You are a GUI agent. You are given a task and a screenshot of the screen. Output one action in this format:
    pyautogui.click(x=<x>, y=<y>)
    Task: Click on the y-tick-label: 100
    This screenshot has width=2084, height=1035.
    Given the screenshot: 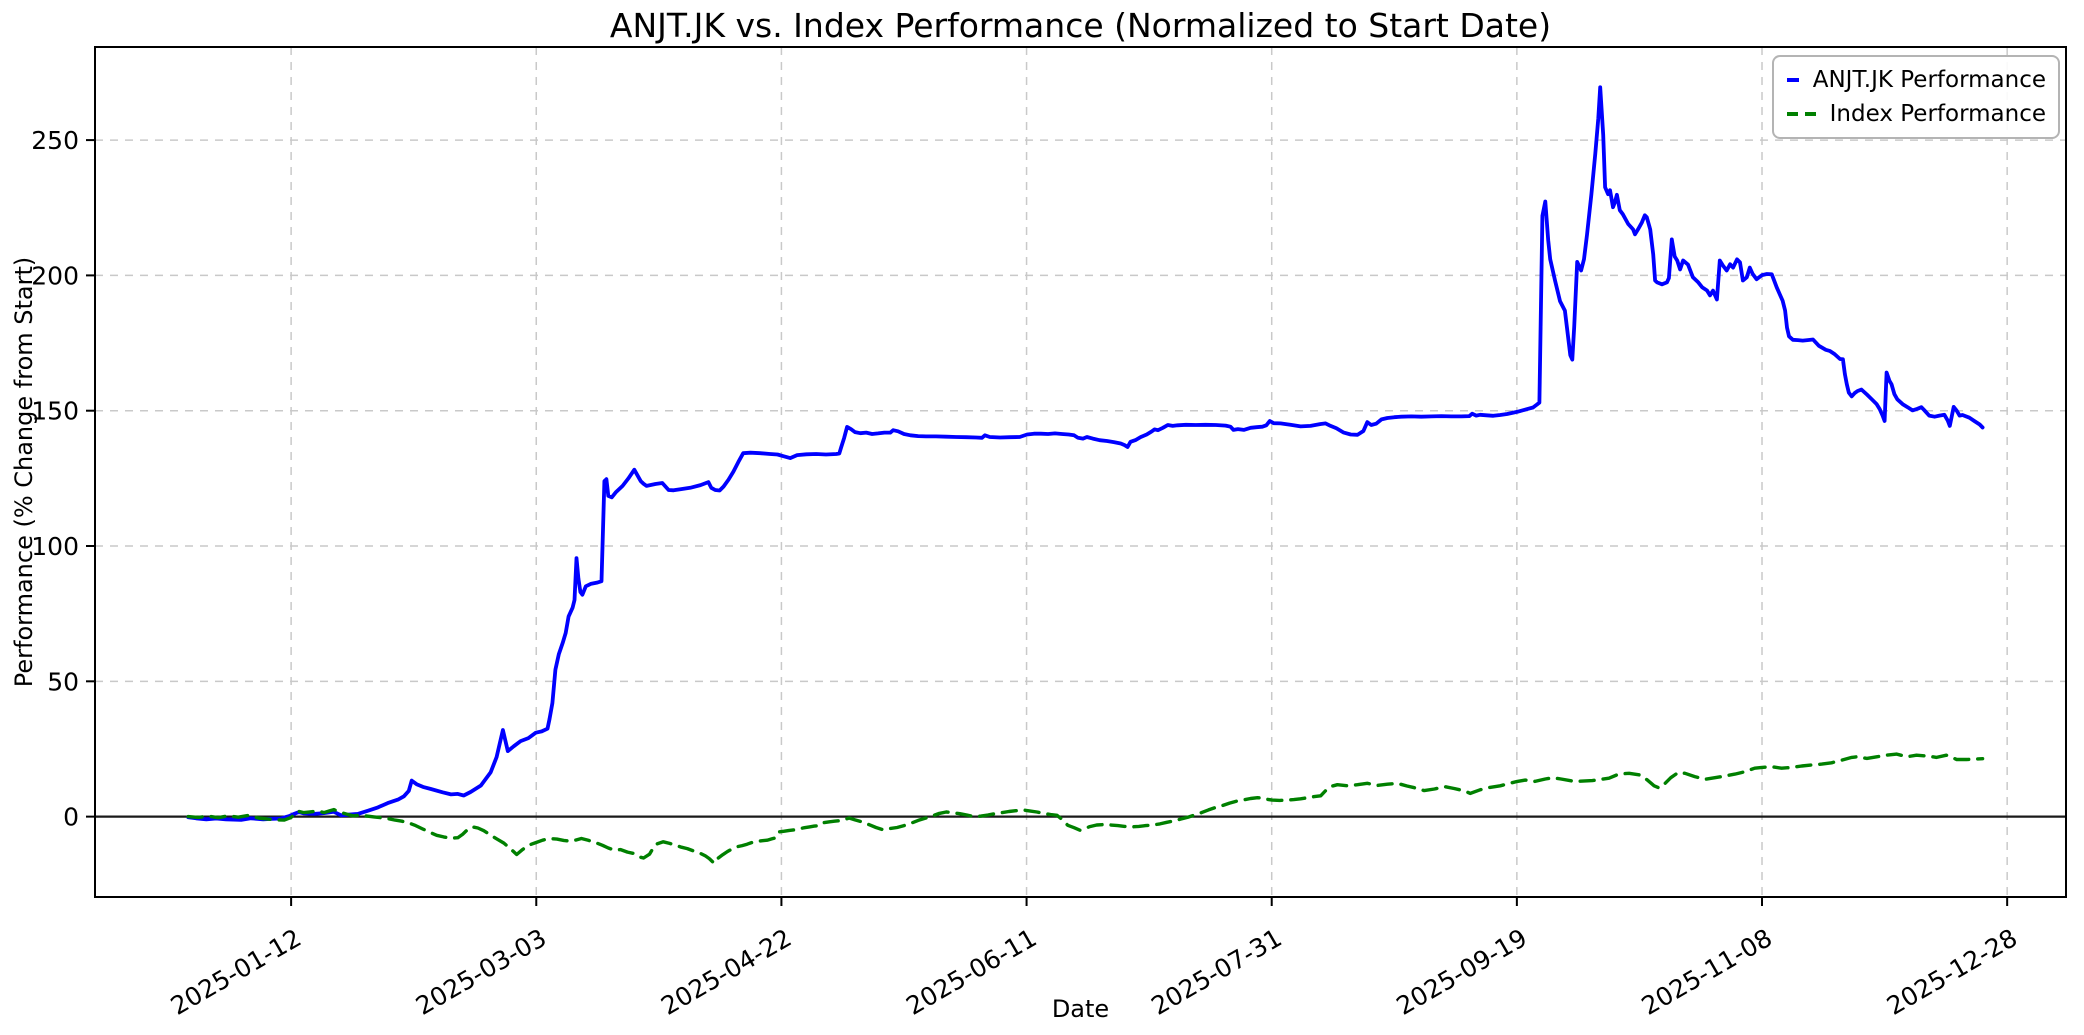 What is the action you would take?
    pyautogui.click(x=55, y=546)
    